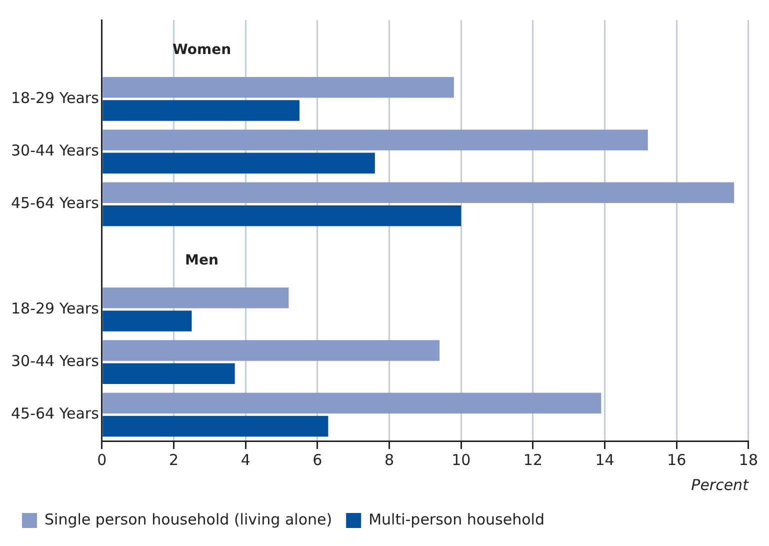 This screenshot has height=546, width=769. Describe the element at coordinates (461, 459) in the screenshot. I see `x-tick-label: 10` at that location.